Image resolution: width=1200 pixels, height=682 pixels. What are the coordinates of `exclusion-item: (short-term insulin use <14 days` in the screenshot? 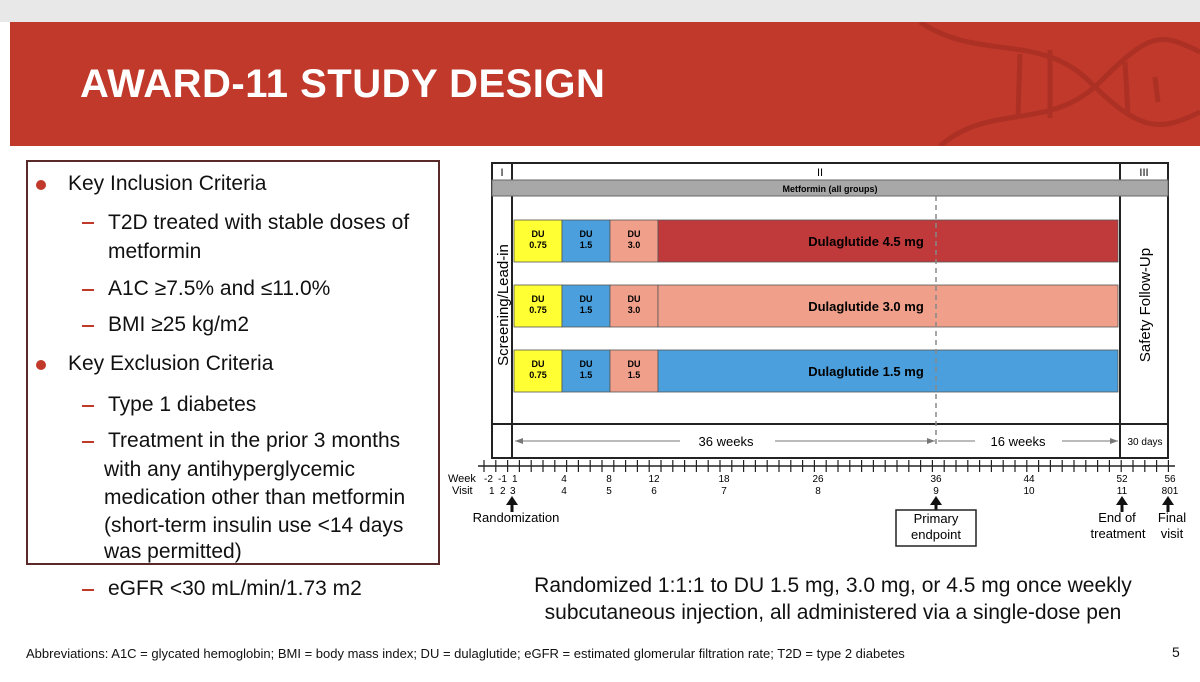 It's located at (254, 525).